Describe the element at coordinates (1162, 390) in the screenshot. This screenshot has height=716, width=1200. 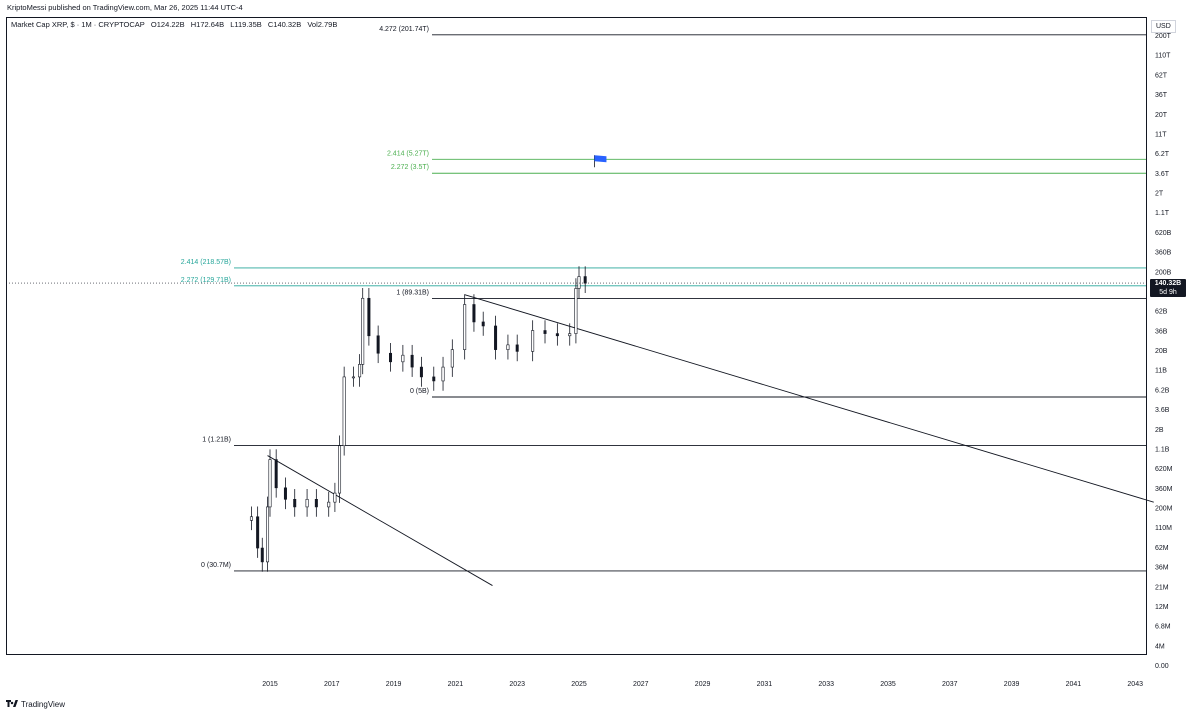
I see `y-tick-label: 6.2B` at that location.